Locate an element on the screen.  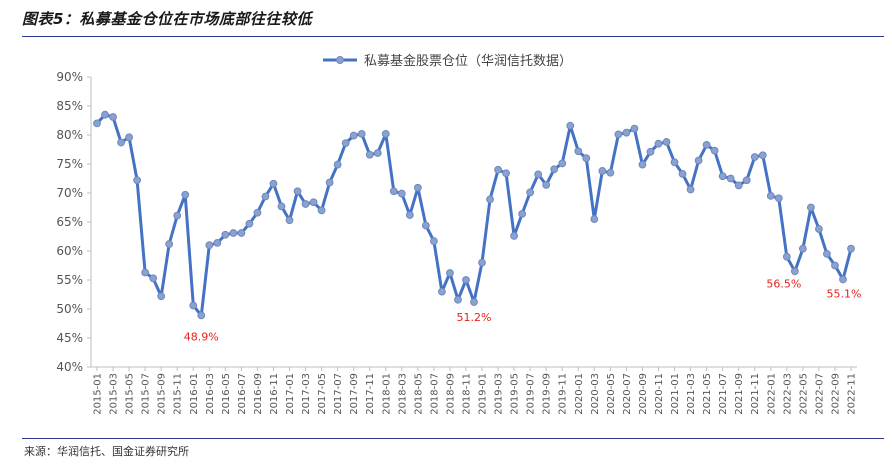
x-tick-label: 2015-01 is located at coordinates (98, 394).